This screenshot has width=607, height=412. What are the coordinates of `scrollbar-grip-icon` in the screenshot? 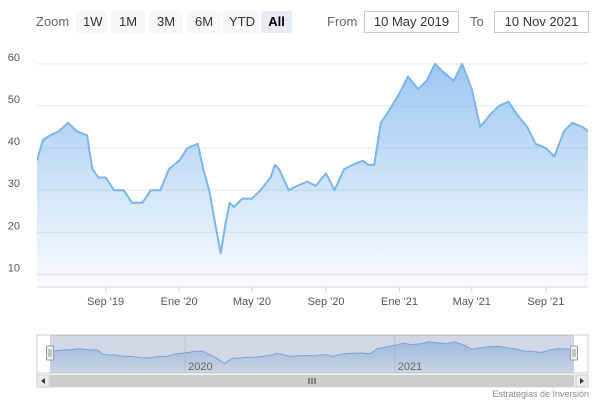 It's located at (312, 381).